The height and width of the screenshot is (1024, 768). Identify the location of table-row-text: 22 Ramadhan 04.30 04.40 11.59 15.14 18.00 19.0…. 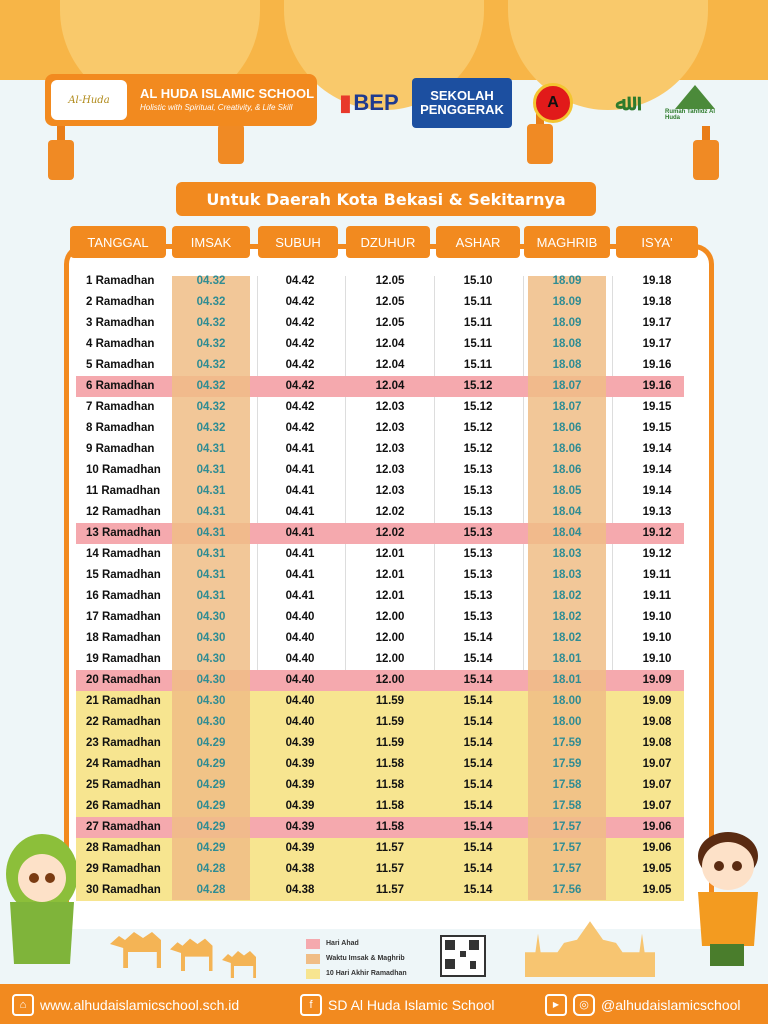
(380, 722).